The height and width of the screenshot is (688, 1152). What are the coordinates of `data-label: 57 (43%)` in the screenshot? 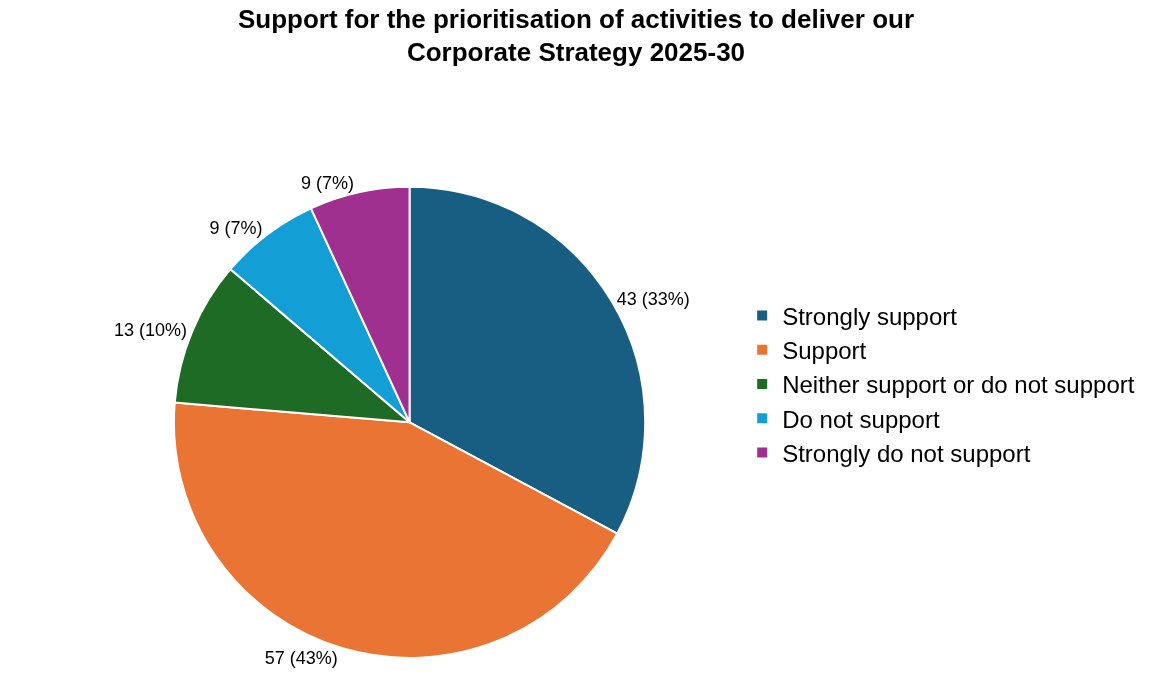 It's located at (301, 657).